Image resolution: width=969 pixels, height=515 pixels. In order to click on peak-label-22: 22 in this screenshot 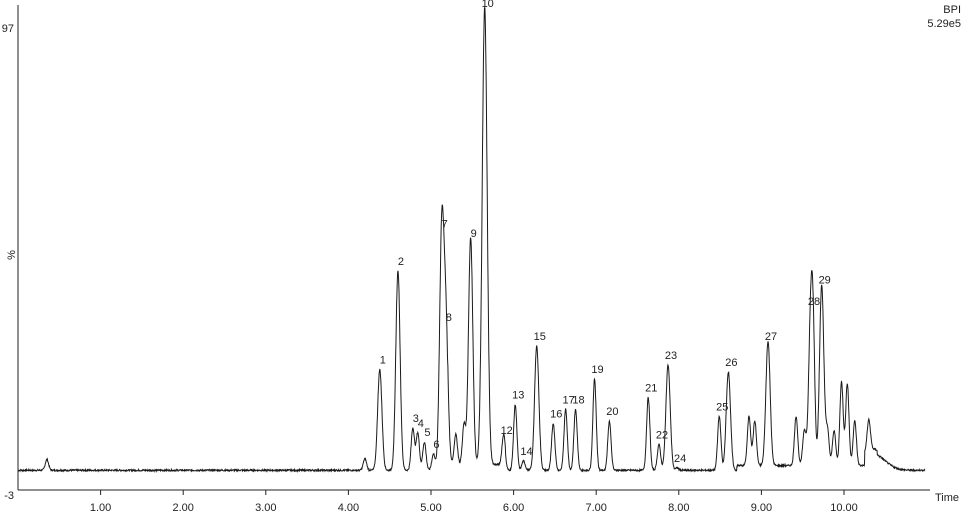, I will do `click(662, 435)`.